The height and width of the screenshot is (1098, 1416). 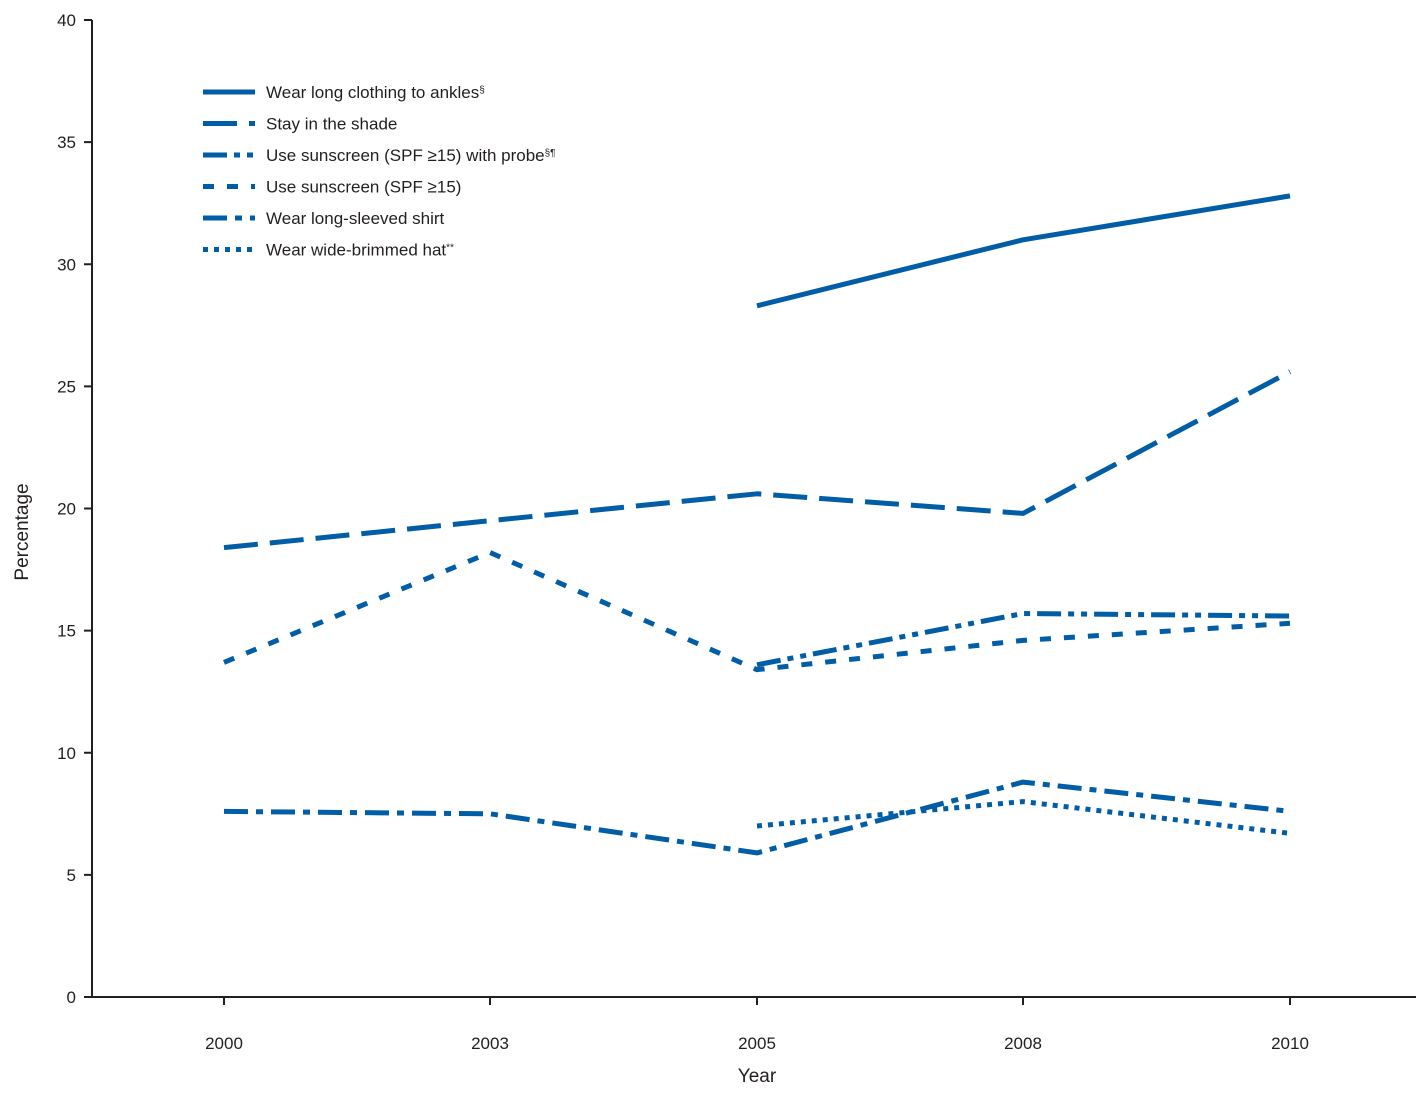 I want to click on y-tick-label: 30, so click(x=66, y=264).